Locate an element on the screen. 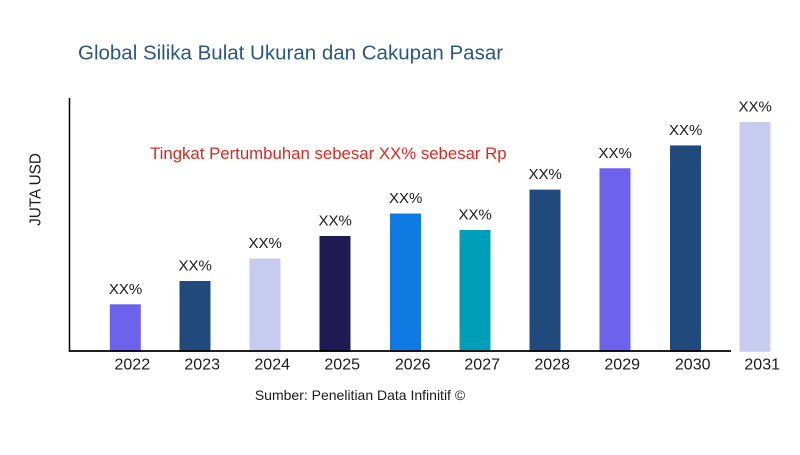 The height and width of the screenshot is (455, 800). svg-text: 2025 is located at coordinates (342, 365).